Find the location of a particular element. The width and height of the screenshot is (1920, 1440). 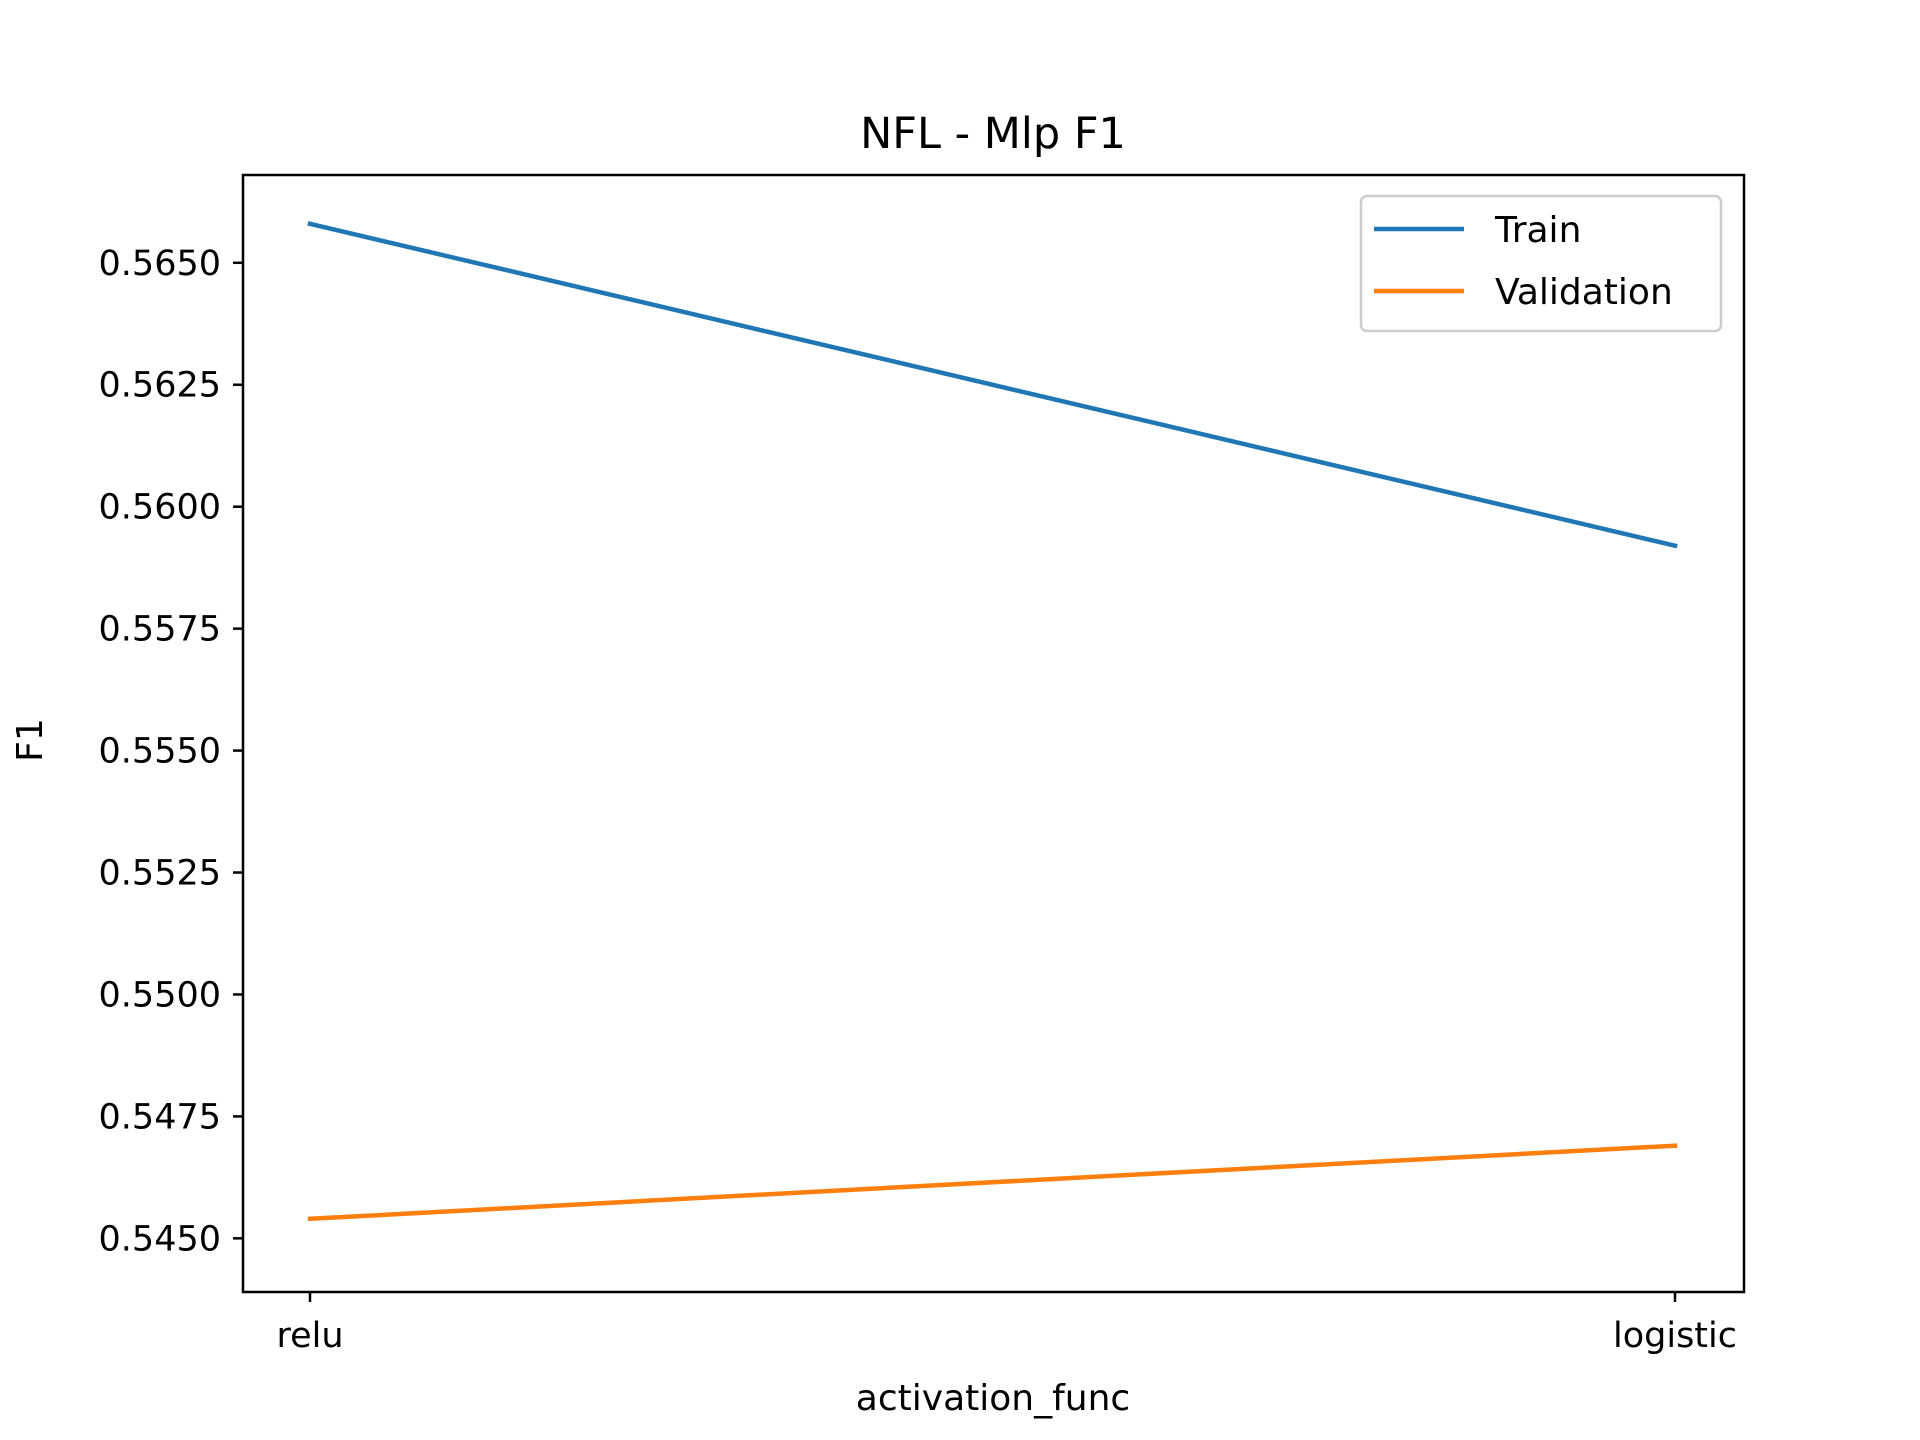

y-axis-label: F1 is located at coordinates (30, 740).